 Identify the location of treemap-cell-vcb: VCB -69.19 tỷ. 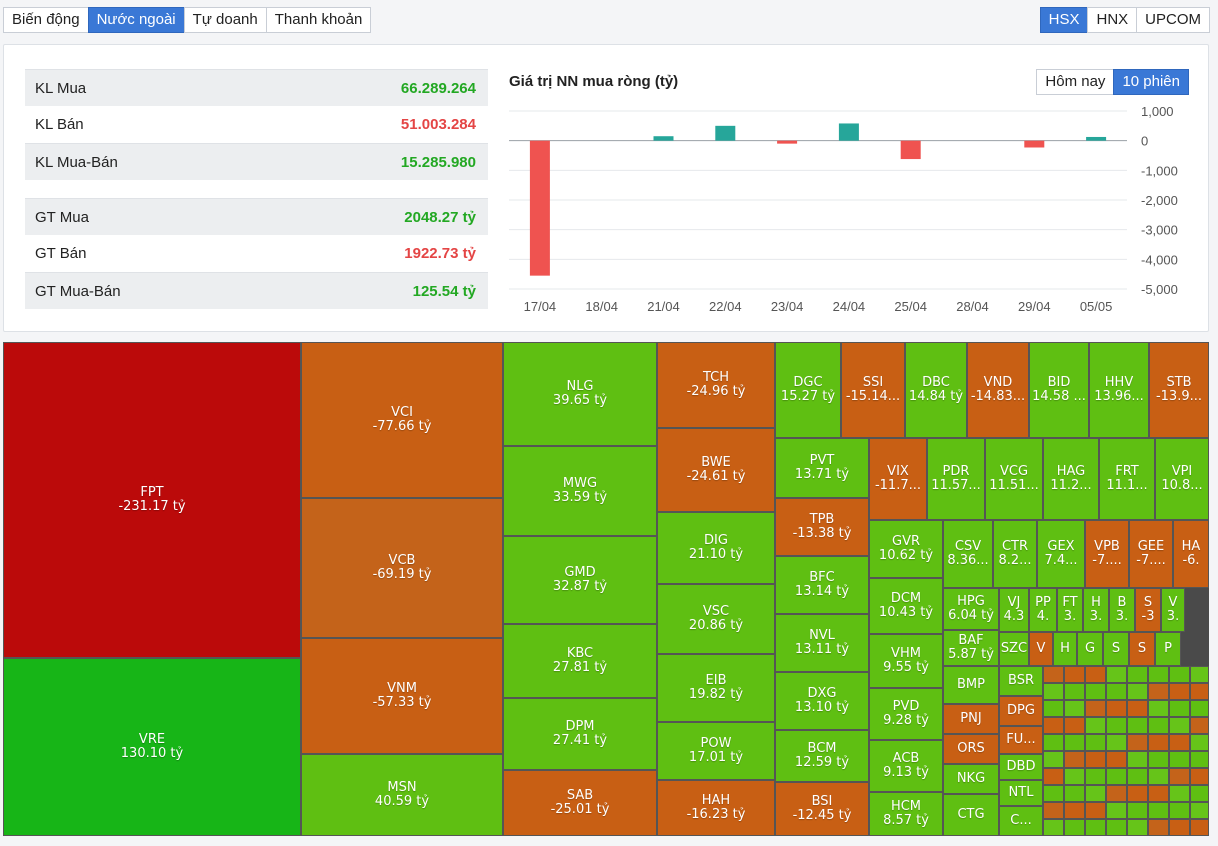
(402, 568).